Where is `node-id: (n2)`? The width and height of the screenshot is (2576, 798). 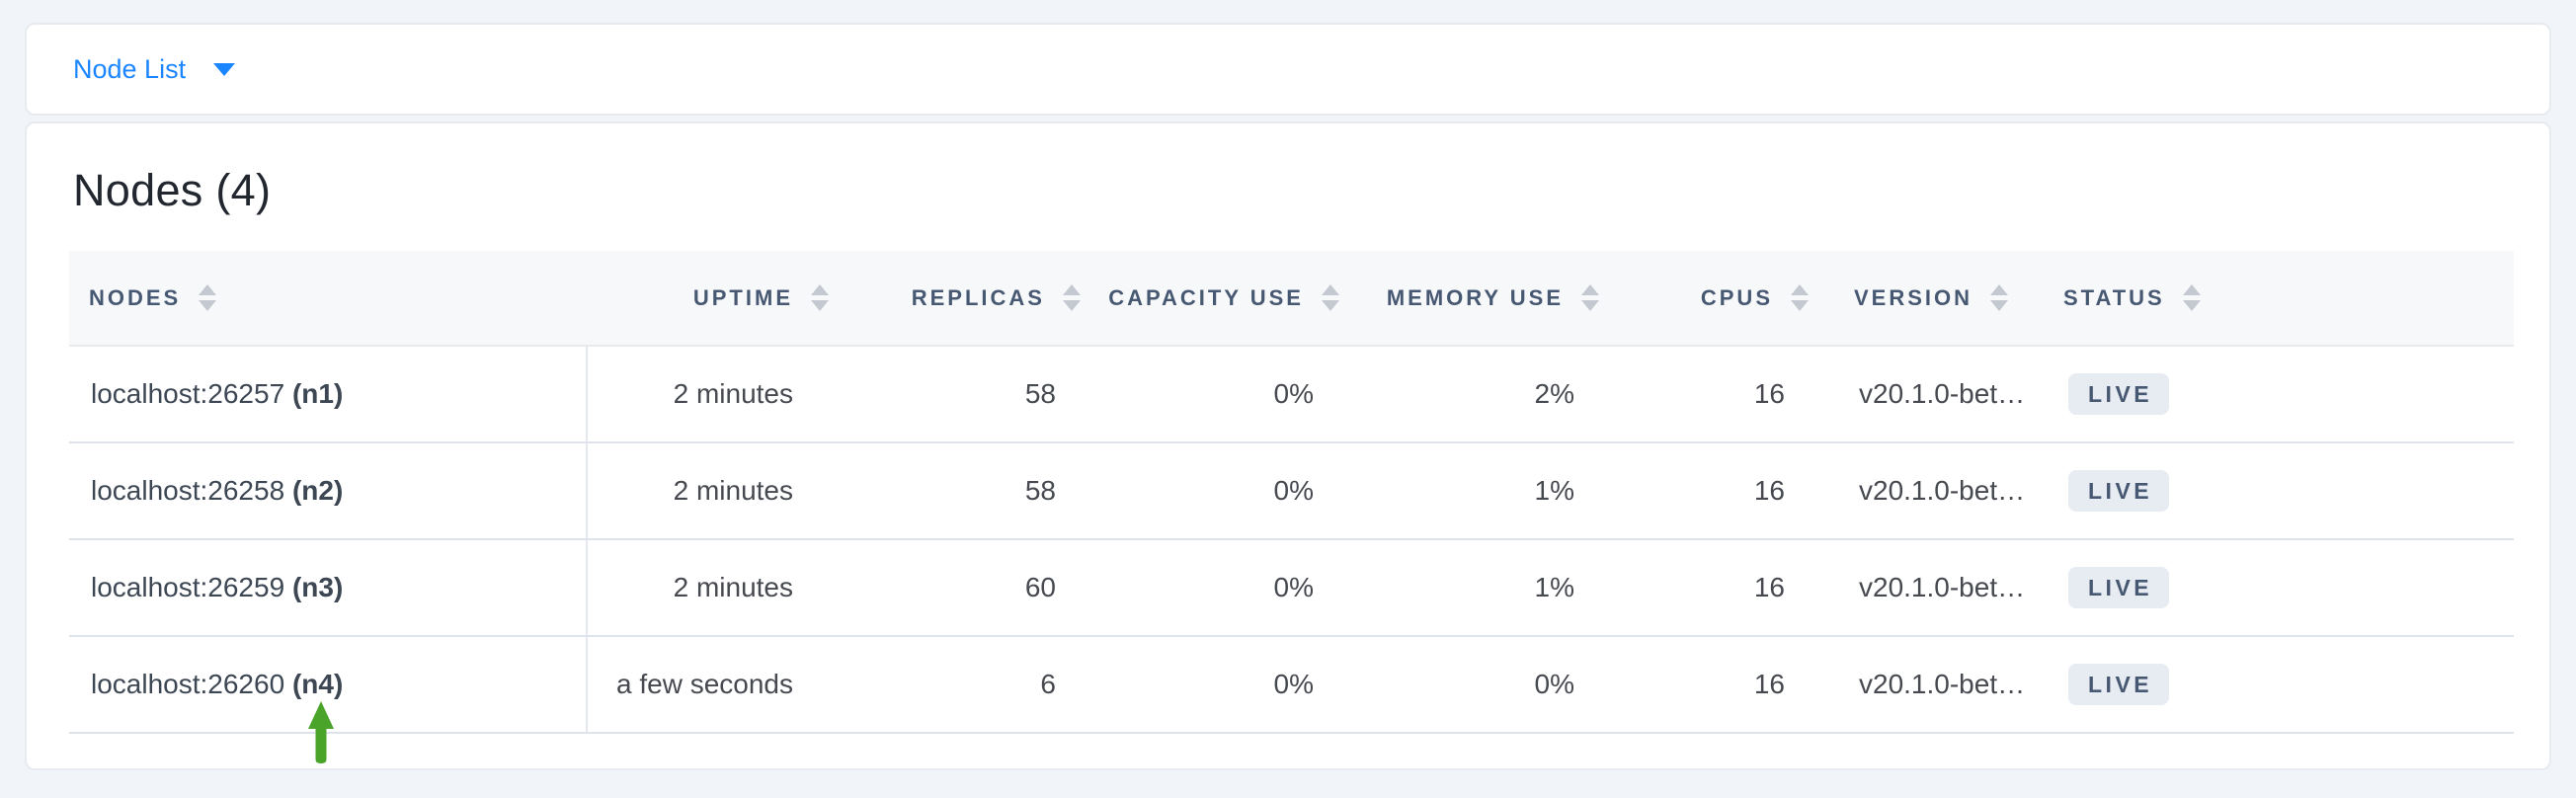
node-id: (n2) is located at coordinates (317, 490).